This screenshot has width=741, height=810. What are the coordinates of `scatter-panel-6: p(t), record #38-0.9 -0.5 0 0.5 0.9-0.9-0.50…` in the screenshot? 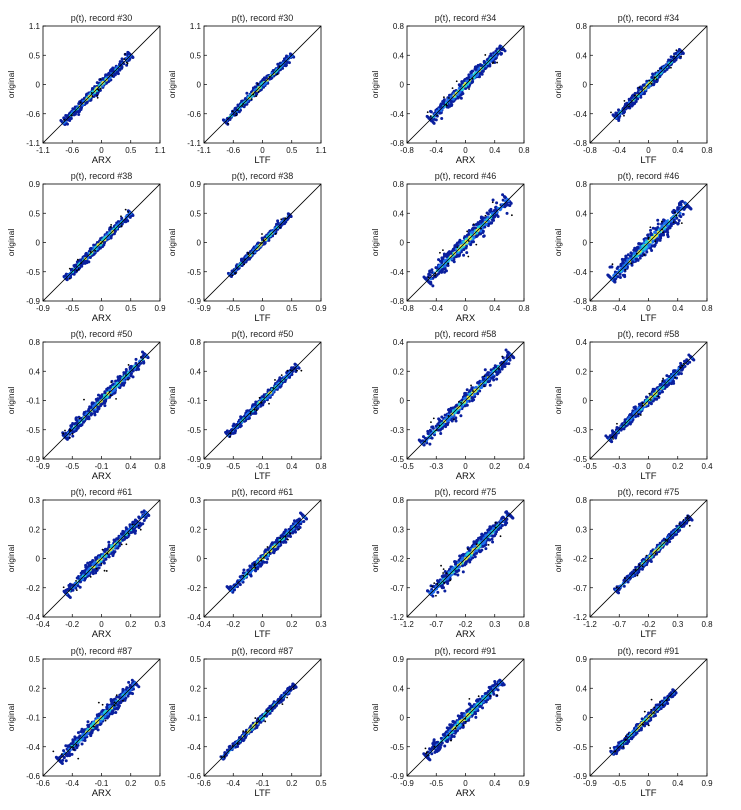 It's located at (247, 247).